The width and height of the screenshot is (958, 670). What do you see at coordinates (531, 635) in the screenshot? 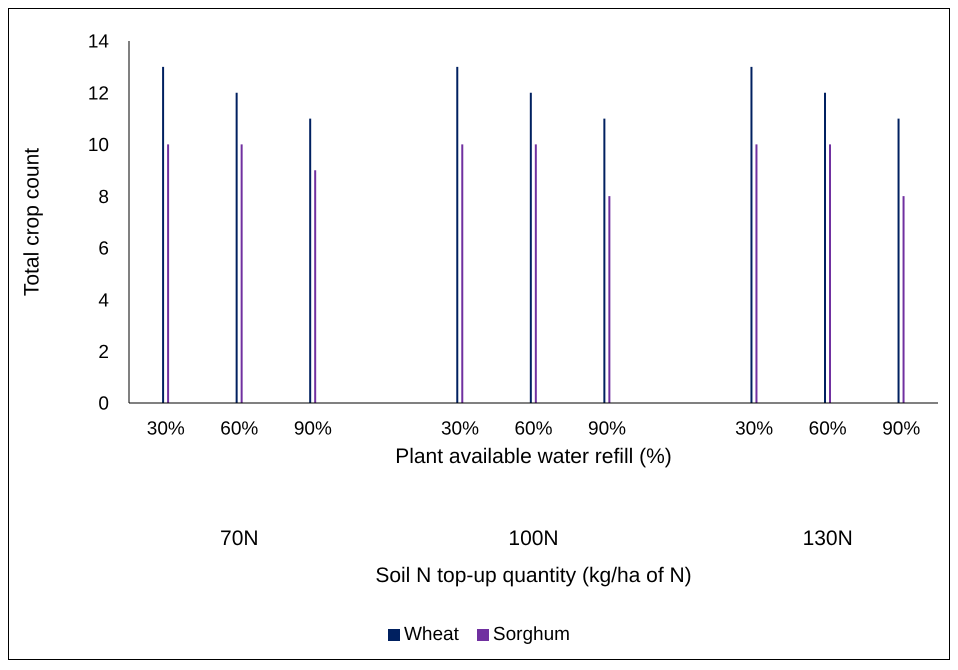
I see `legend-label: Sorghum` at bounding box center [531, 635].